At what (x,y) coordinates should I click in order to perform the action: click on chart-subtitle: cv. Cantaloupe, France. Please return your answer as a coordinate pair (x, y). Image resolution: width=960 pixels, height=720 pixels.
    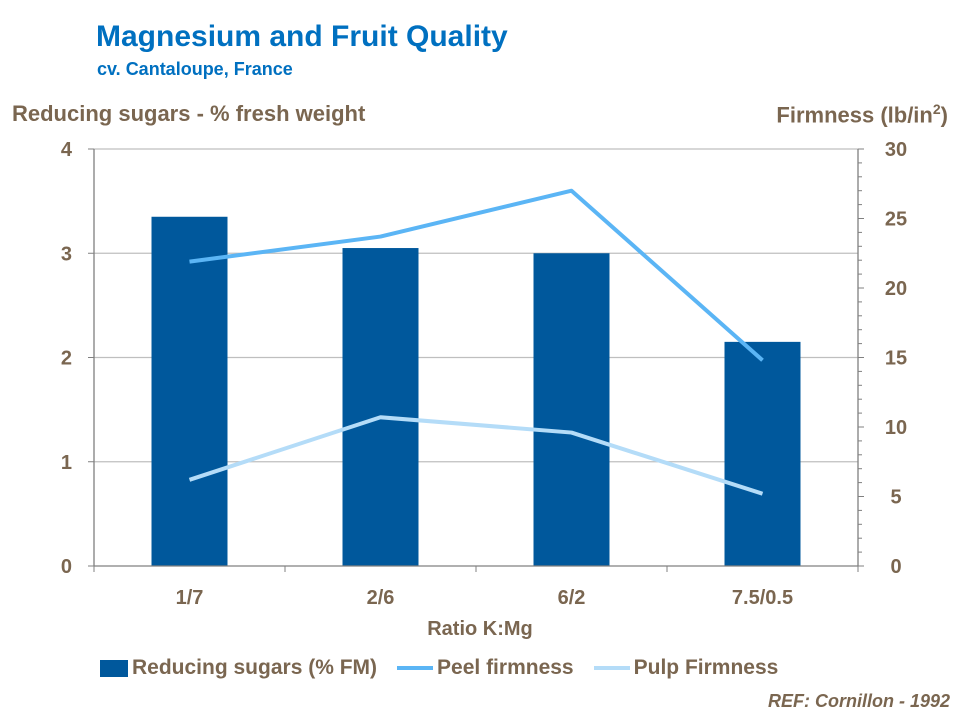
    Looking at the image, I should click on (195, 69).